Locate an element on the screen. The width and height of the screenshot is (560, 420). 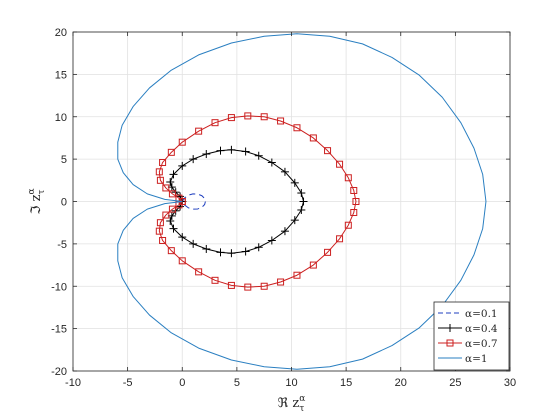
x-tick-label: -10 is located at coordinates (73, 383).